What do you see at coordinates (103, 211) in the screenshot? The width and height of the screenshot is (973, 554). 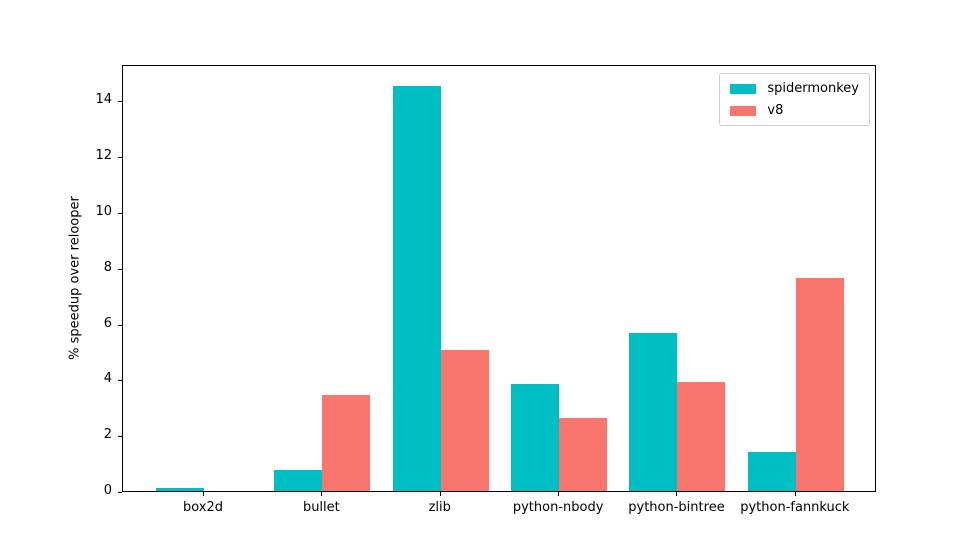 I see `y-tick-label-10: 10` at bounding box center [103, 211].